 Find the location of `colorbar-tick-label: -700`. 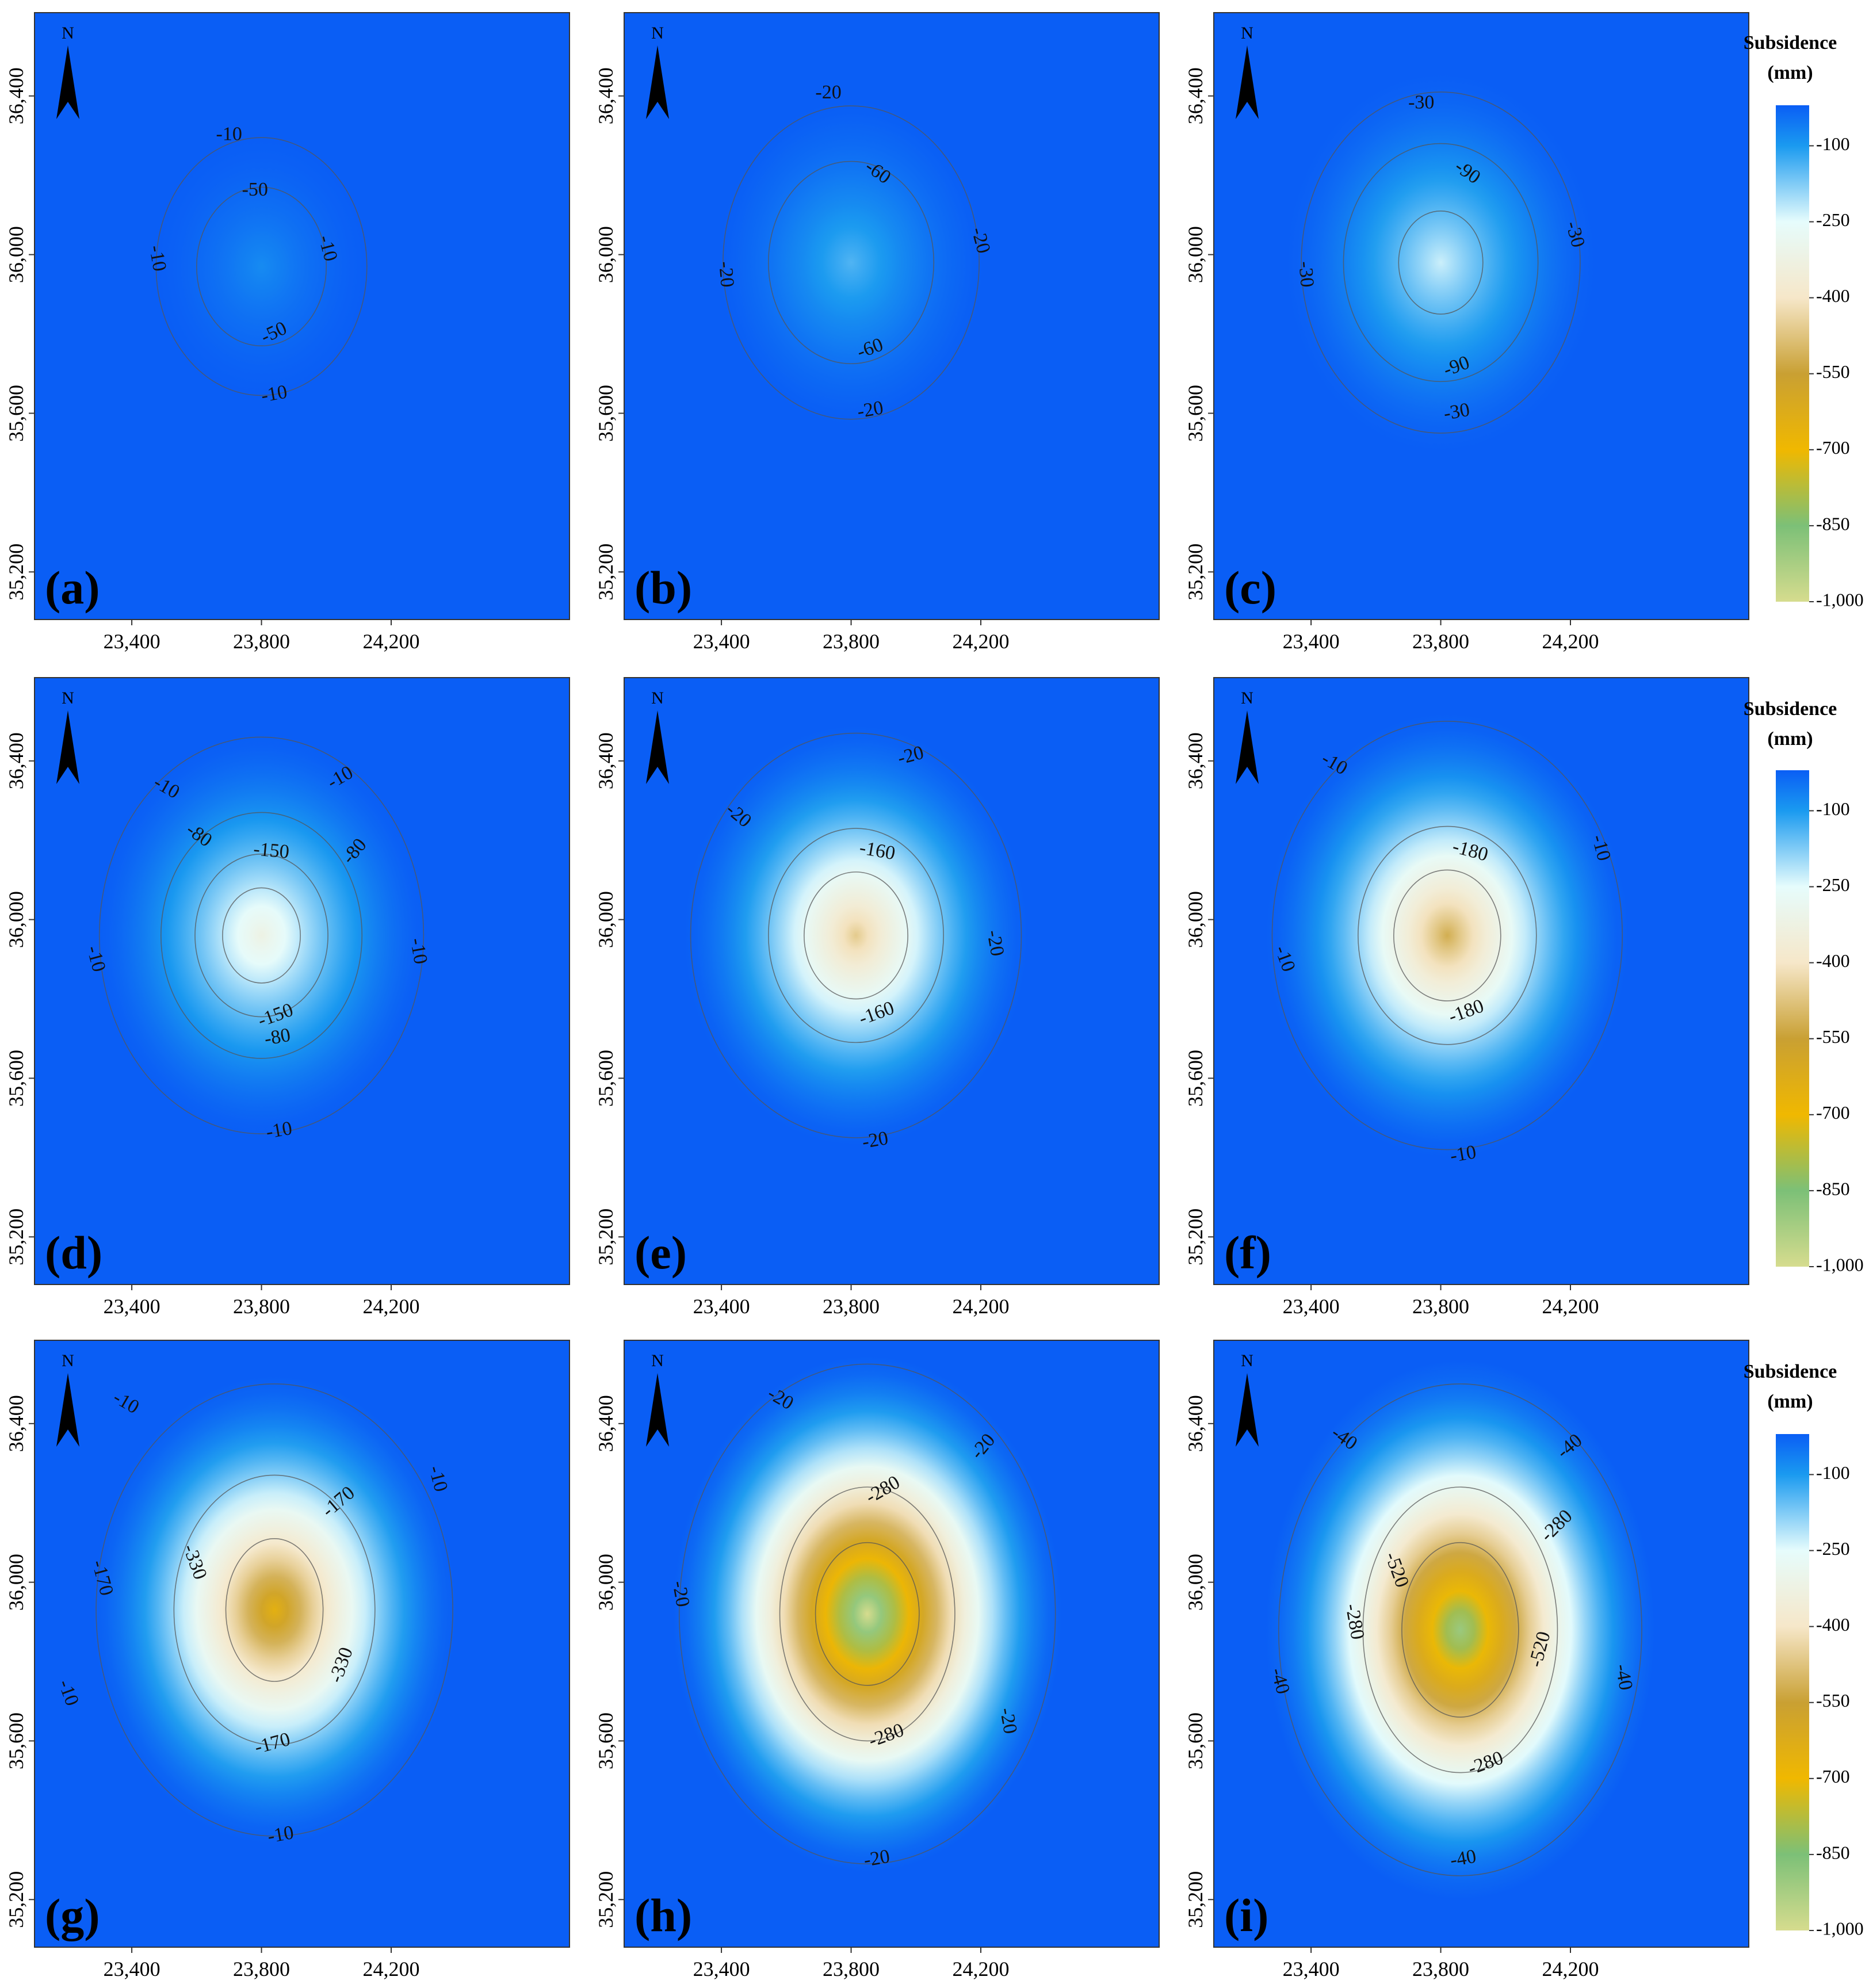

colorbar-tick-label: -700 is located at coordinates (1833, 1776).